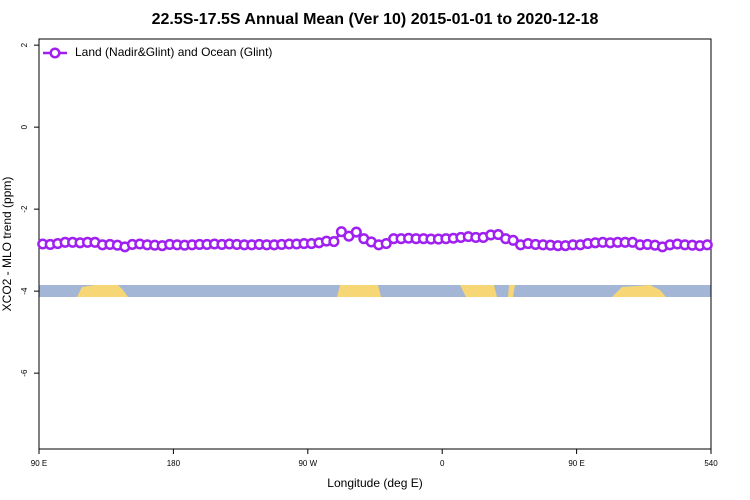 This screenshot has height=500, width=750. Describe the element at coordinates (173, 52) in the screenshot. I see `legend-label: Land (Nadir&Glint) and Ocean (Glint)` at that location.